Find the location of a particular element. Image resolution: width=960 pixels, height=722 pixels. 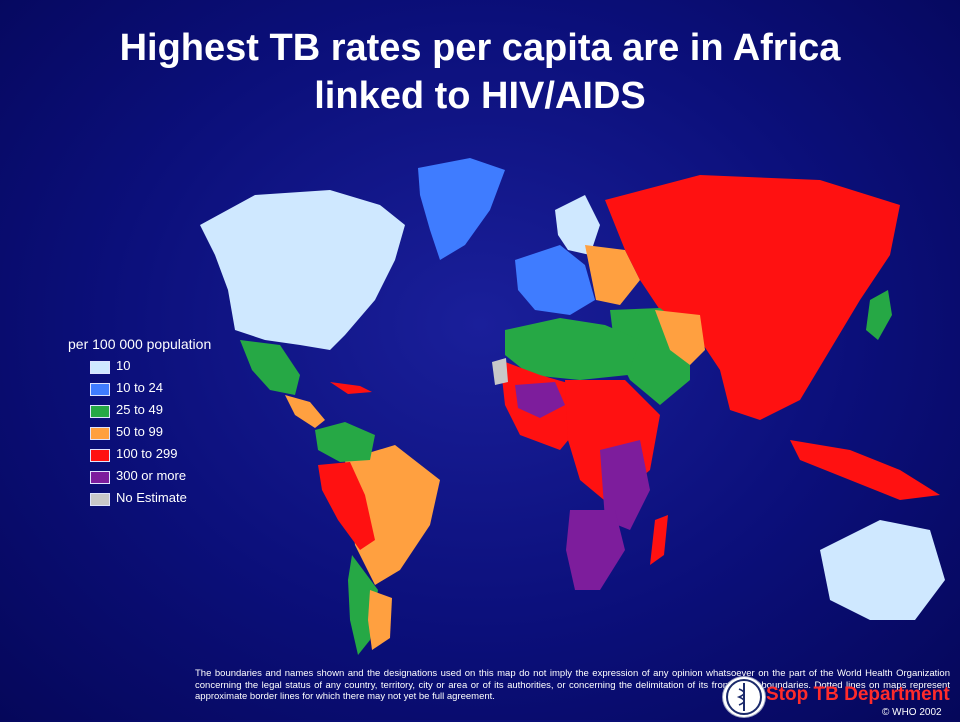

legend-item: 300 or more is located at coordinates (158, 479).